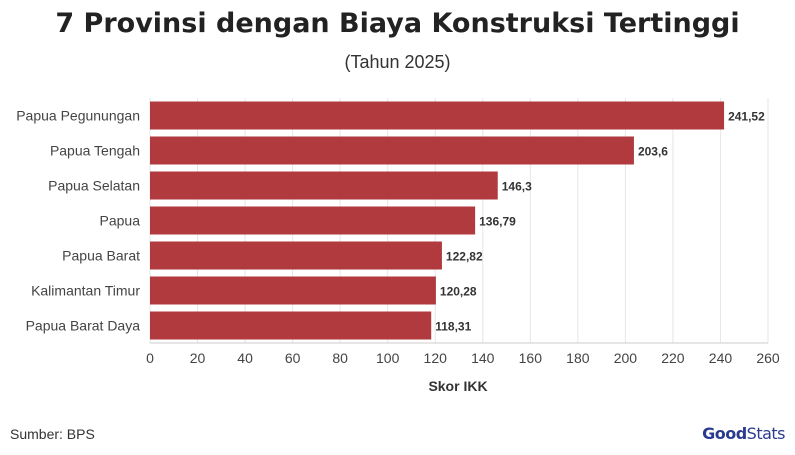 The image size is (795, 455). I want to click on data-label: 241,52, so click(746, 117).